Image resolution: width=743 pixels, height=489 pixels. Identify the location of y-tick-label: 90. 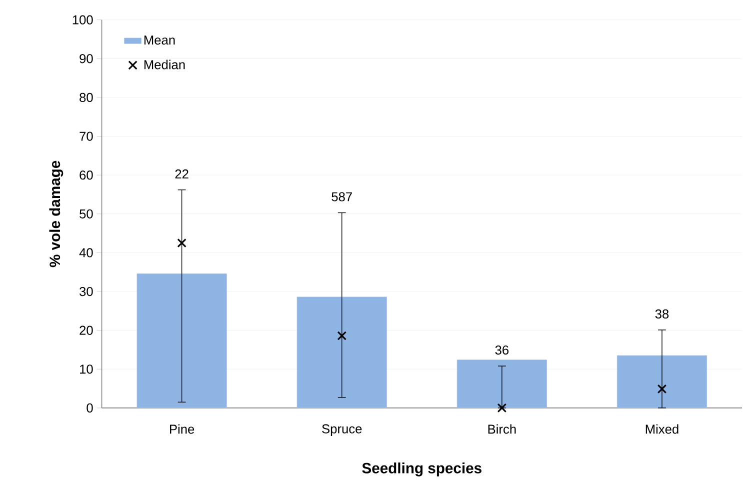
(86, 59).